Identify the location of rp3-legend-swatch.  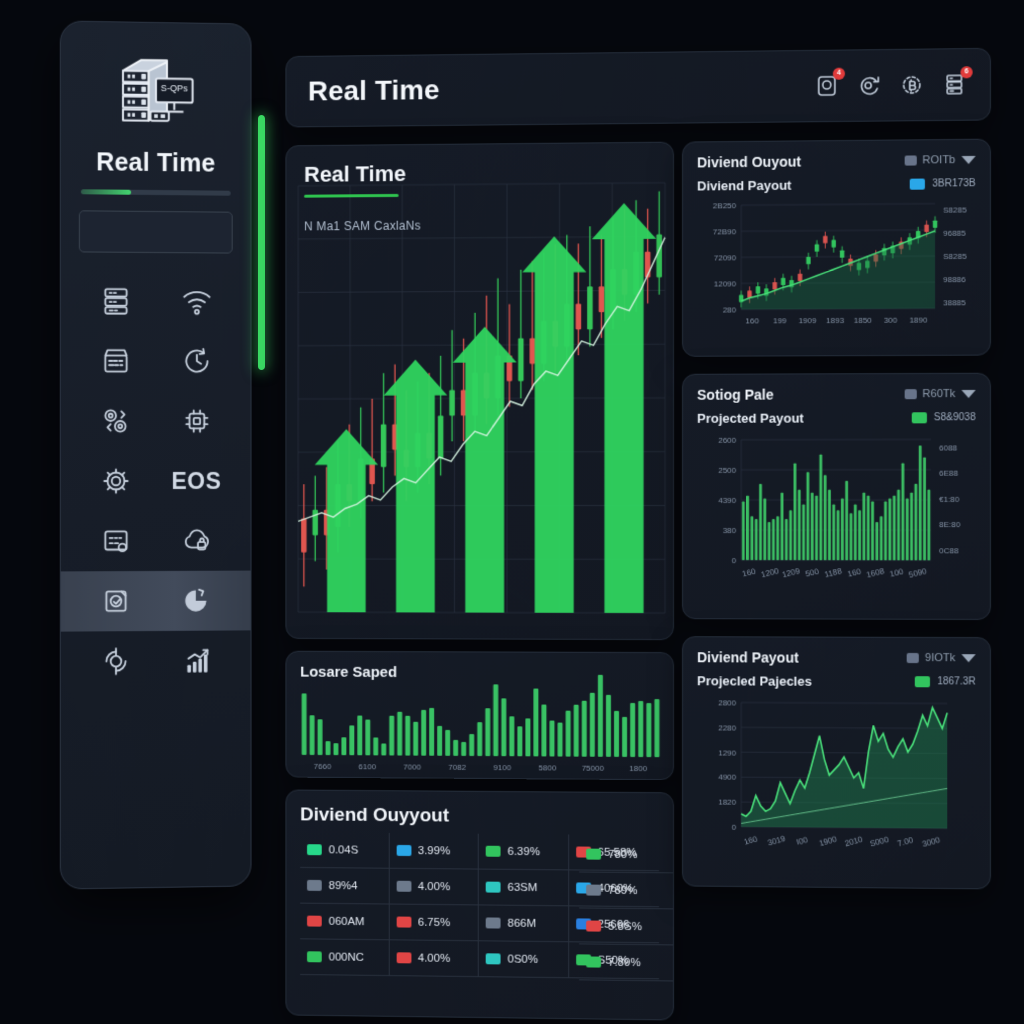
(922, 682).